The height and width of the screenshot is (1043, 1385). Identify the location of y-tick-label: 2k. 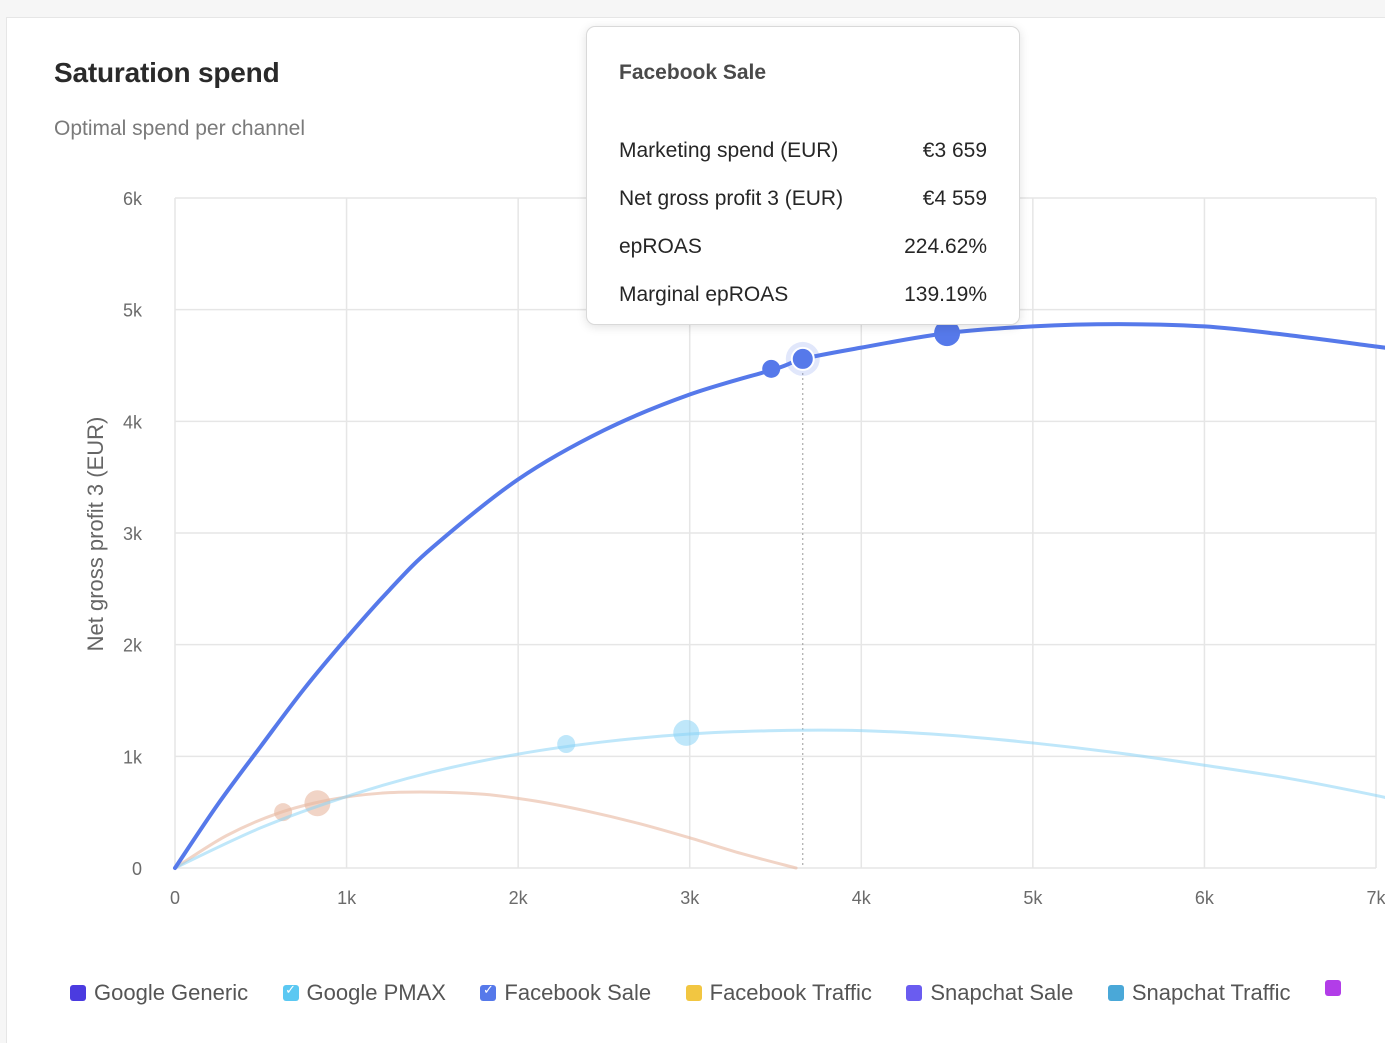
(133, 646).